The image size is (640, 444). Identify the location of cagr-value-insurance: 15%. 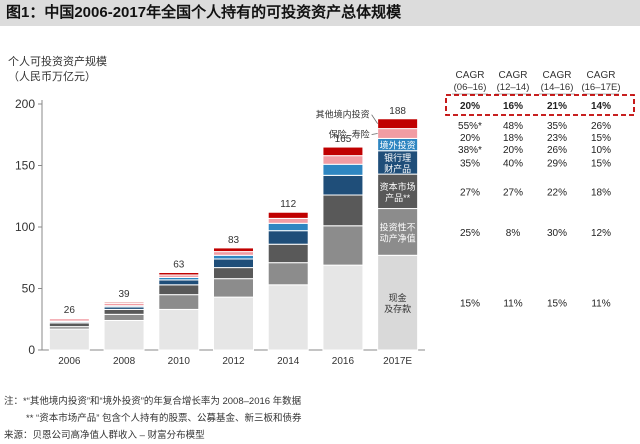
(601, 138).